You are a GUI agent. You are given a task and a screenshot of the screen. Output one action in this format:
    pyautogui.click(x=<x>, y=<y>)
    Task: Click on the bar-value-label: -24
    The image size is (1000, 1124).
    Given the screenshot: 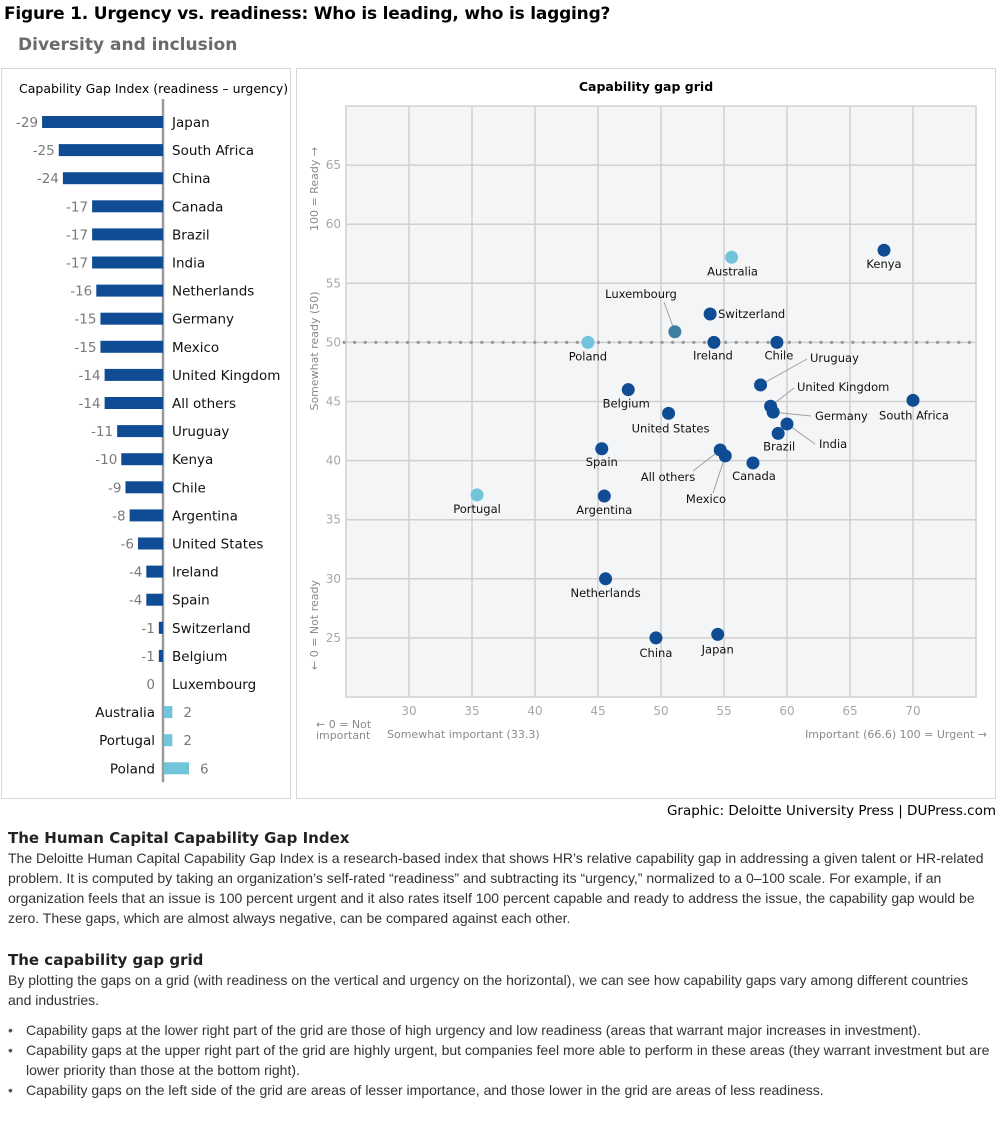 What is the action you would take?
    pyautogui.click(x=48, y=179)
    